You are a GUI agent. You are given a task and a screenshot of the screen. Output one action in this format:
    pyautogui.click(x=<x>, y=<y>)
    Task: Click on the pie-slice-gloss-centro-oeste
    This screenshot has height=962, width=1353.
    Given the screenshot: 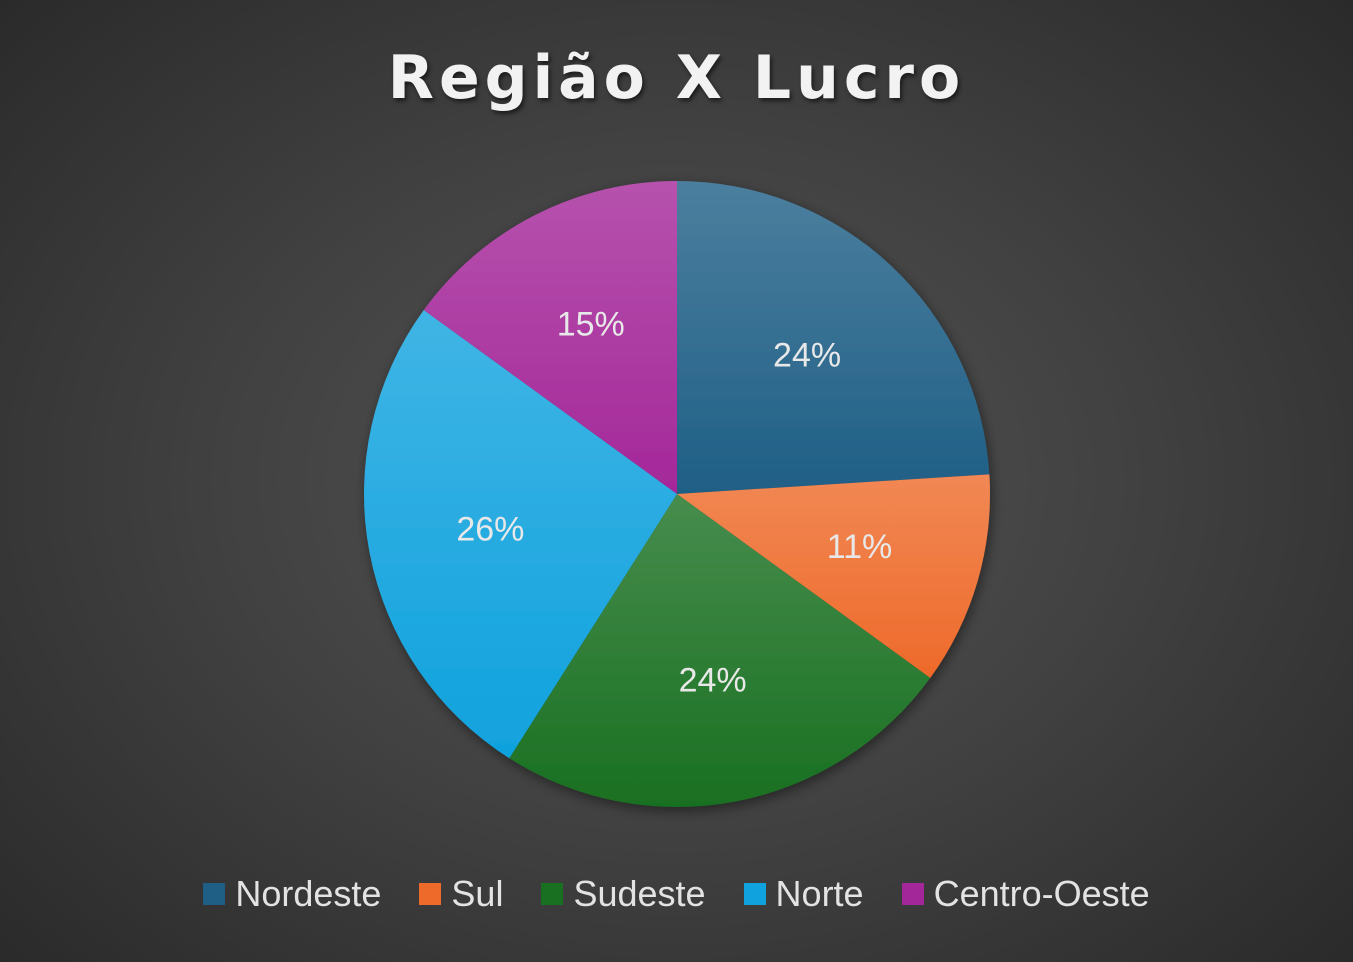 What is the action you would take?
    pyautogui.click(x=550, y=337)
    